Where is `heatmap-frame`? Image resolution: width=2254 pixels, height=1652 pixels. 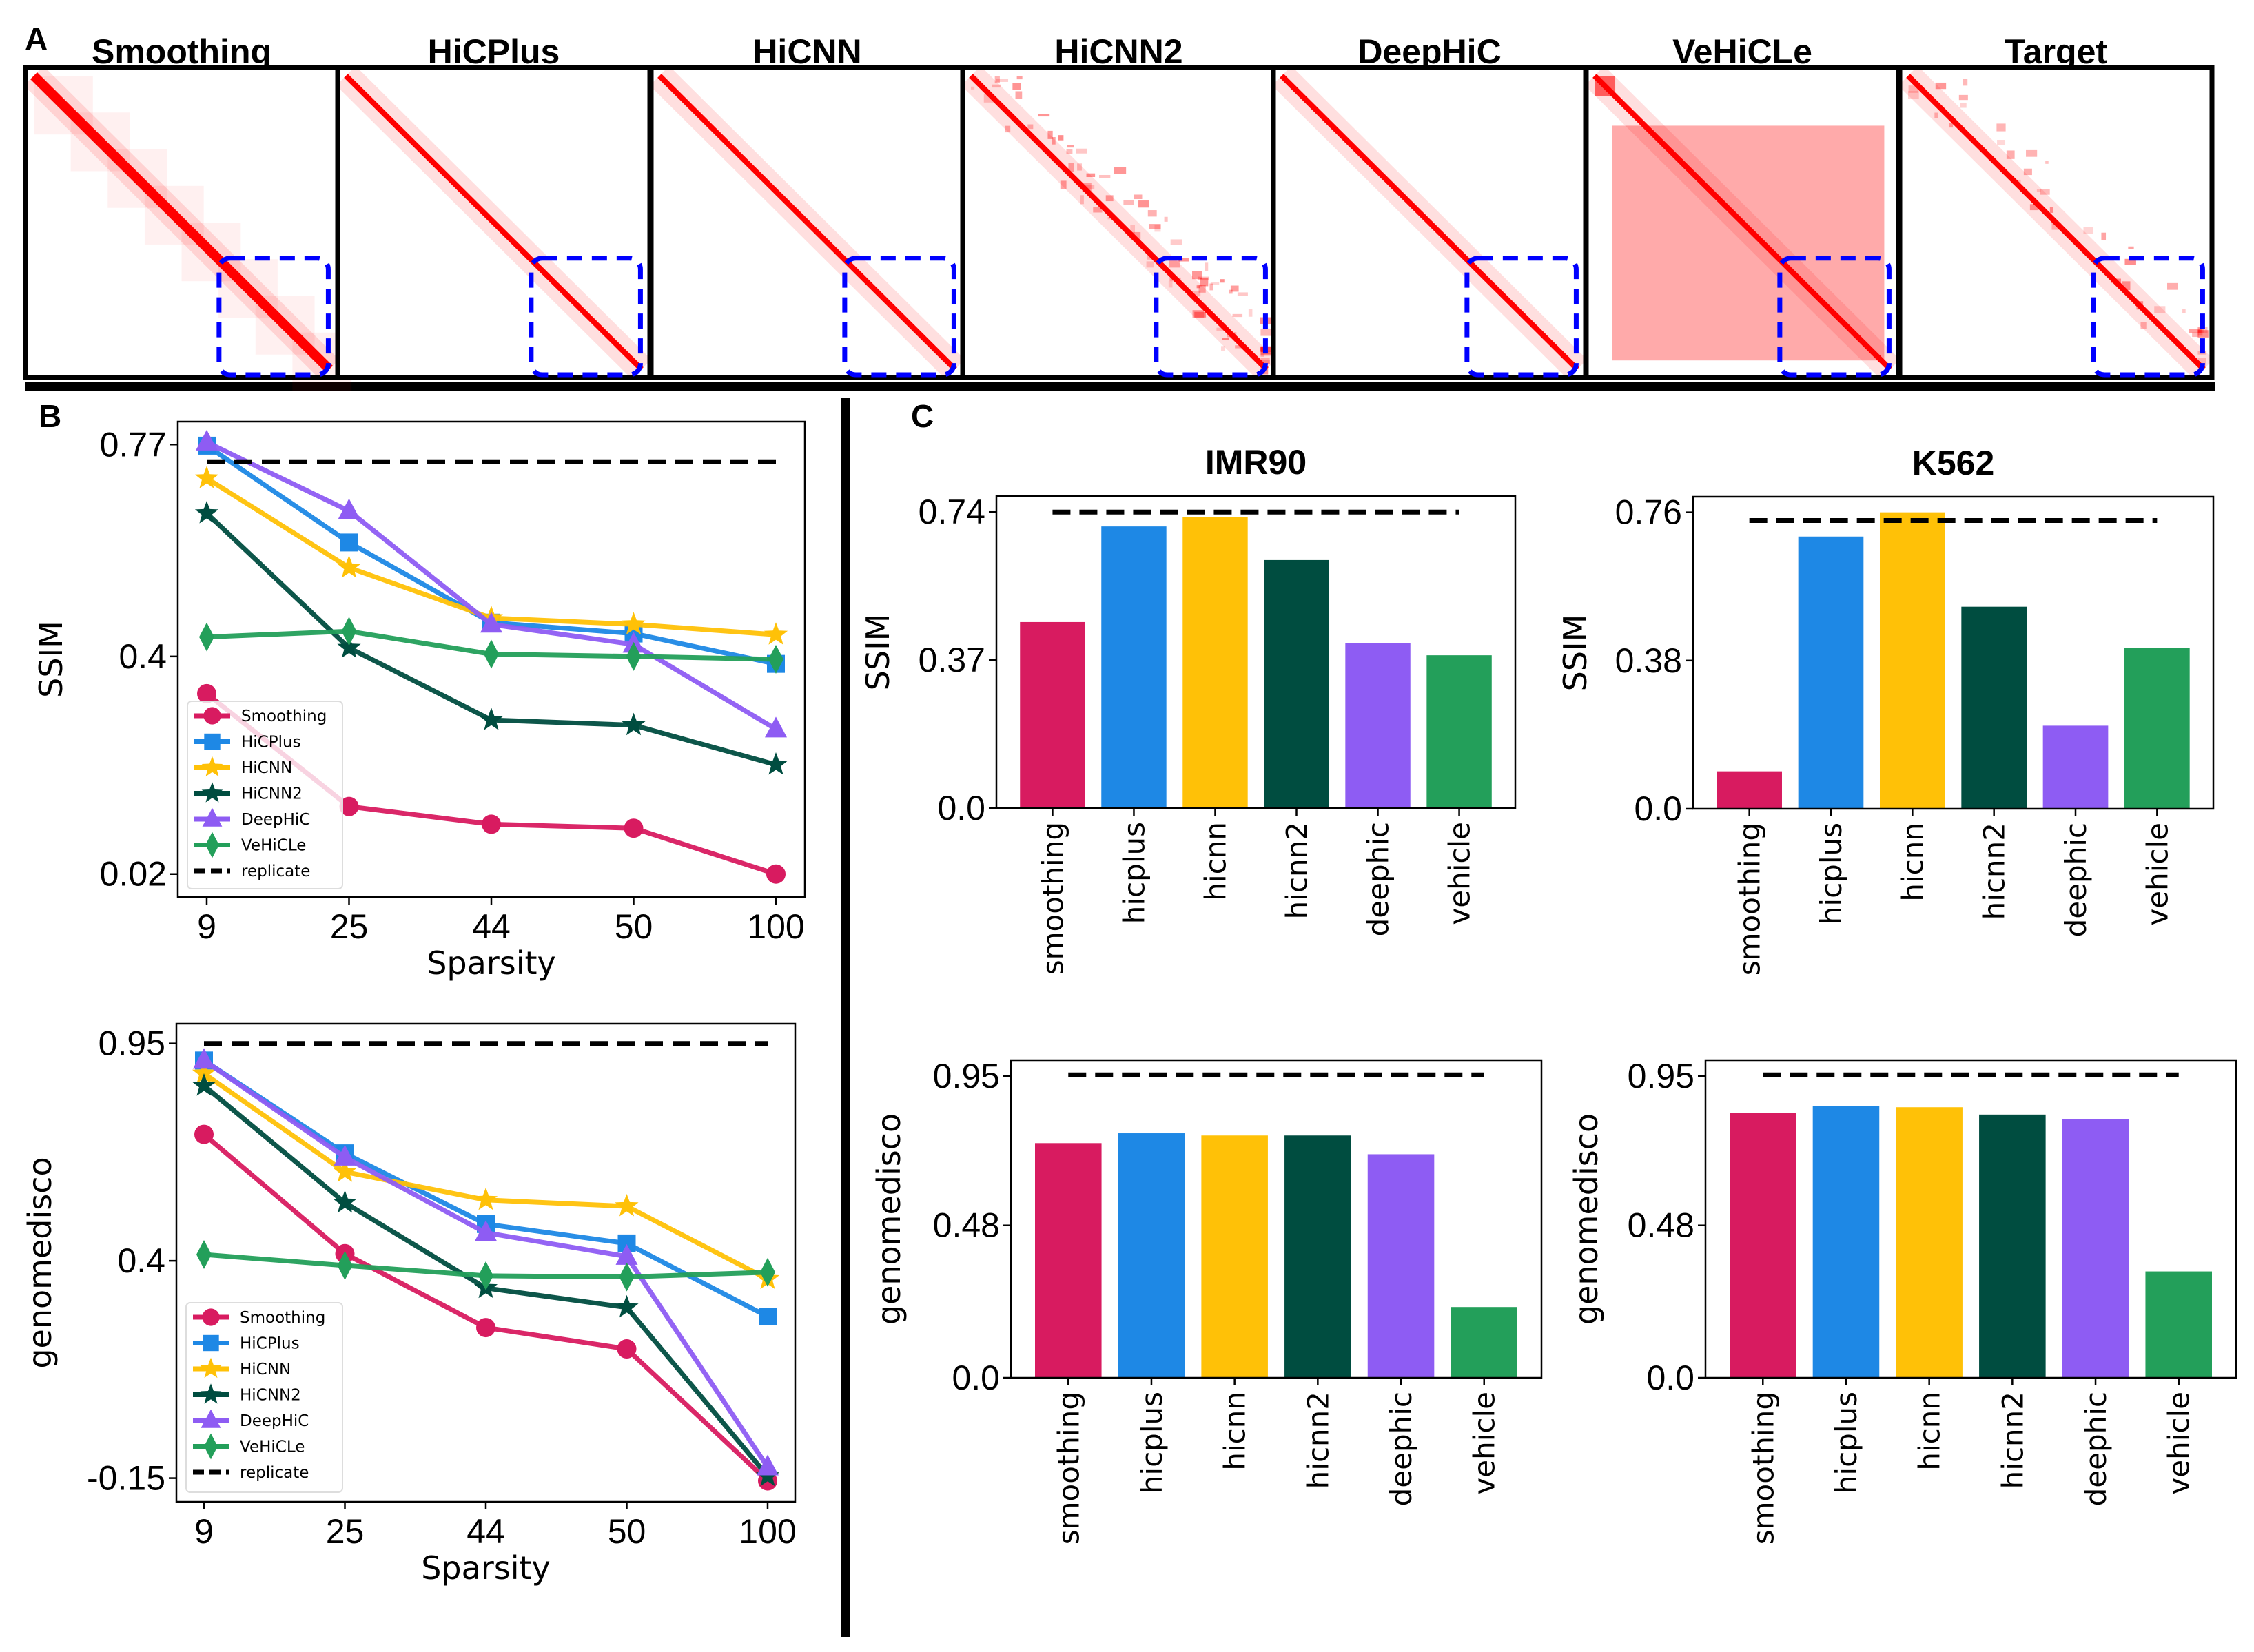 heatmap-frame is located at coordinates (2056, 222).